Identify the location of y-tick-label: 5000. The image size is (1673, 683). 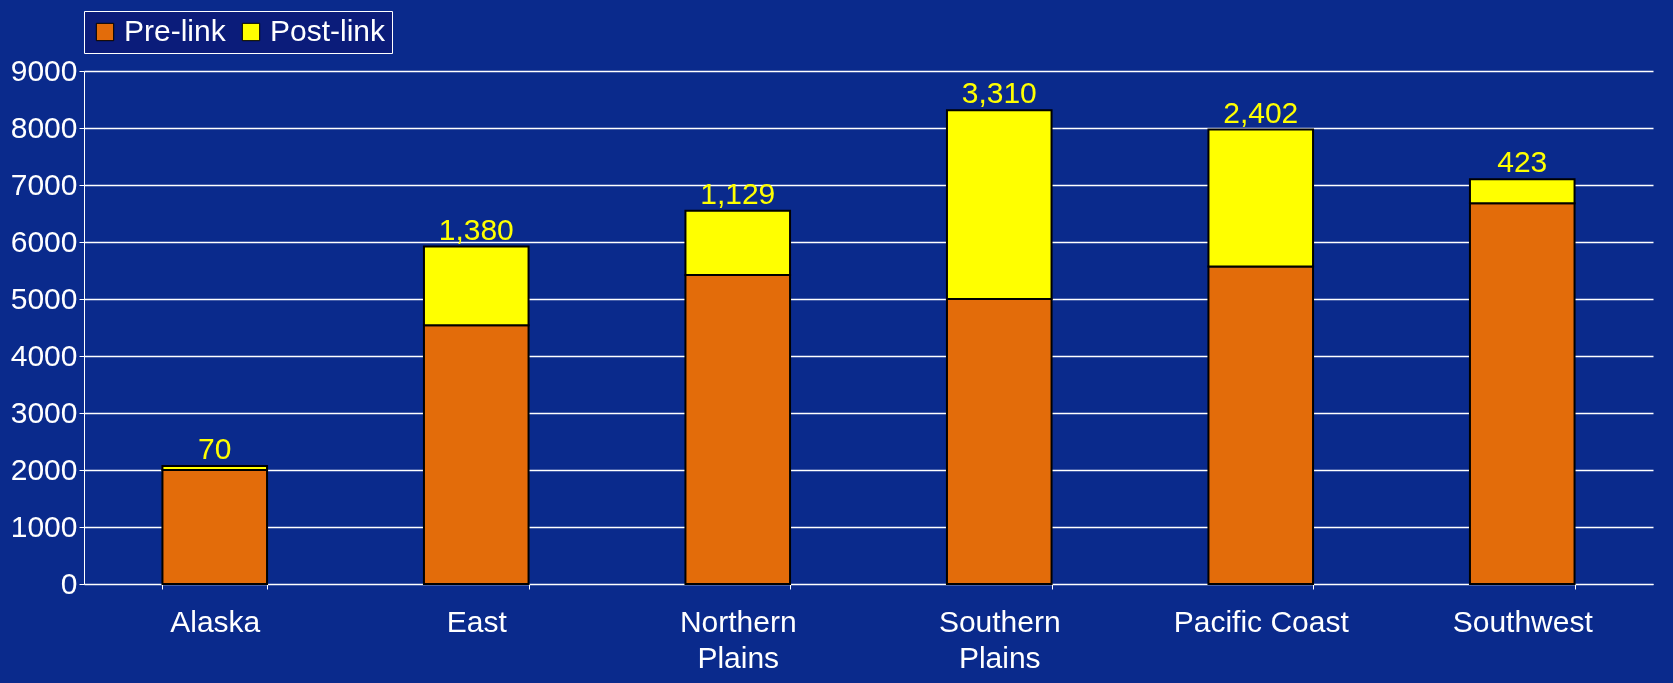
(44, 298).